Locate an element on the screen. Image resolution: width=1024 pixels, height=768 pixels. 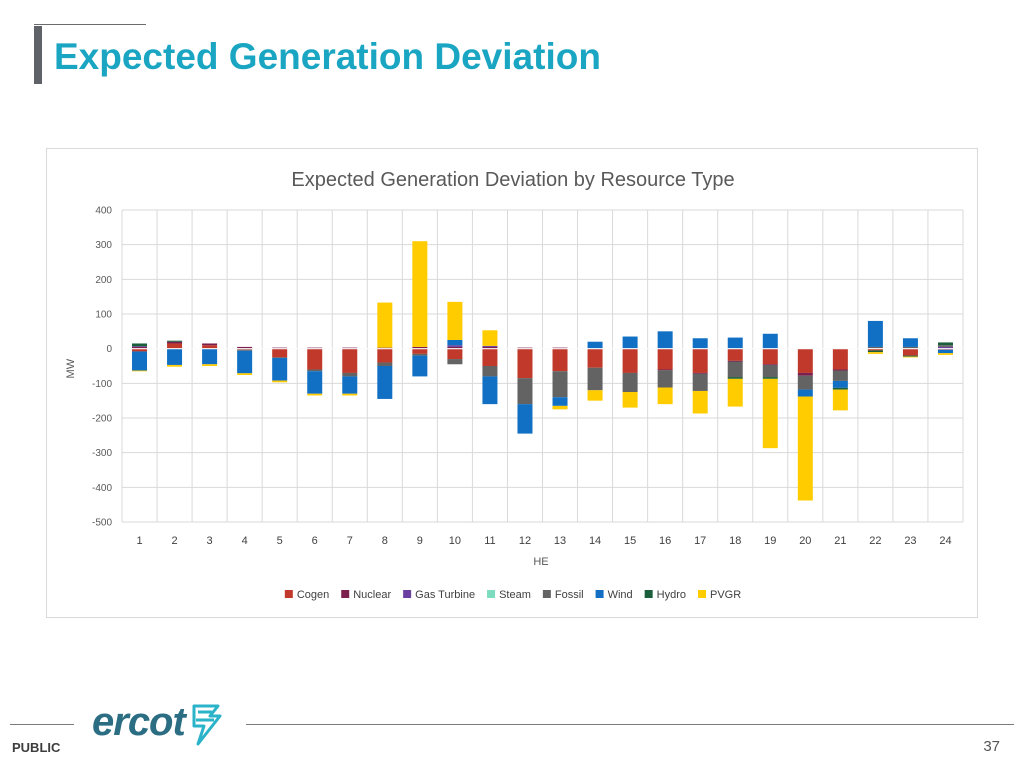
bar-nuclear-he21 is located at coordinates (840, 370).